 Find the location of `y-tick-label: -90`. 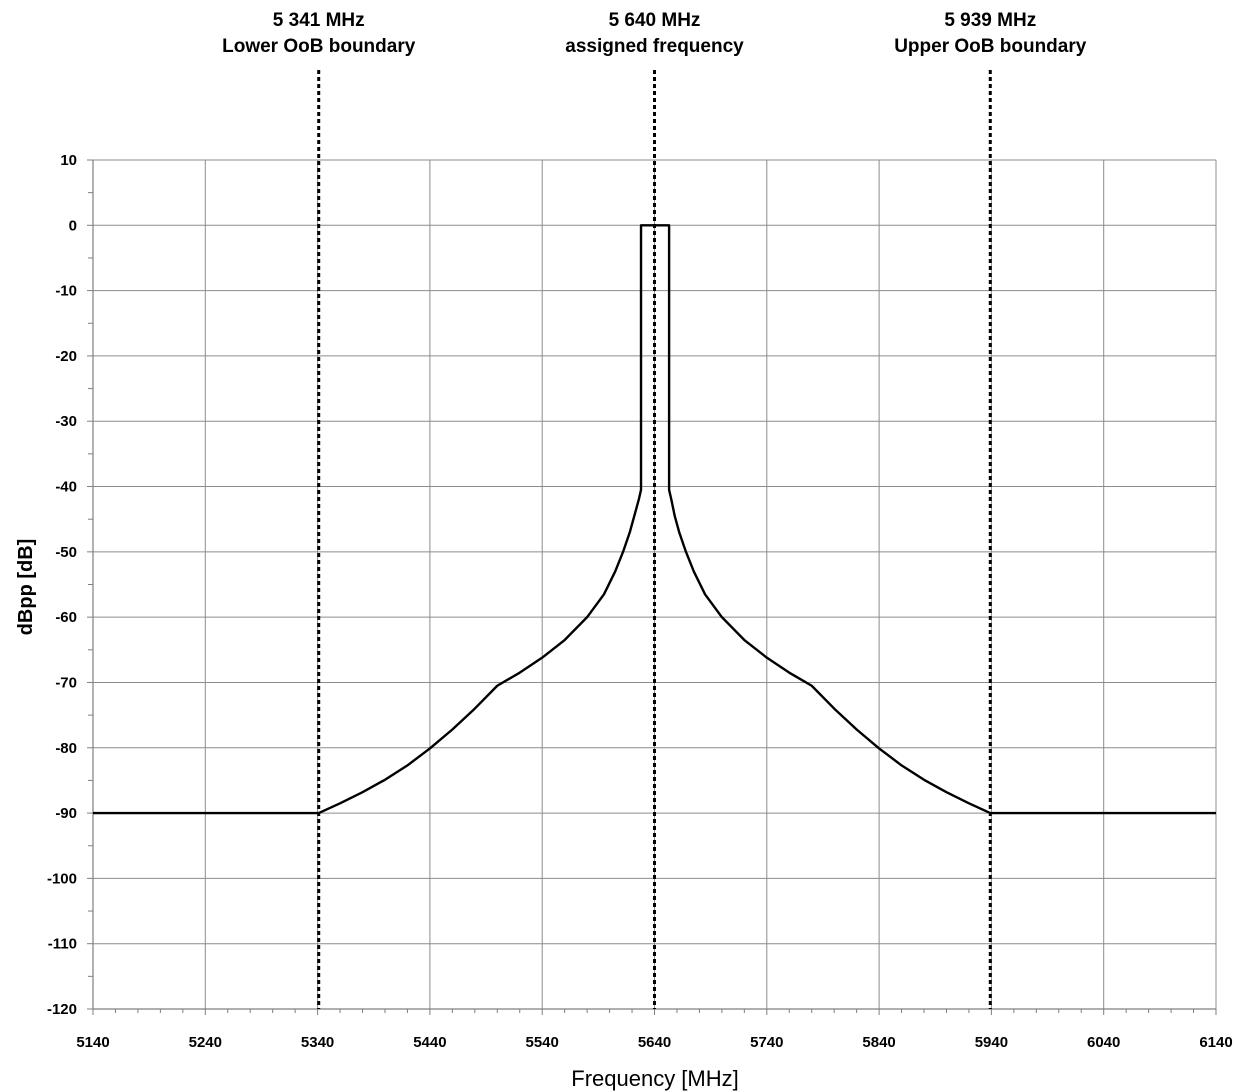

y-tick-label: -90 is located at coordinates (66, 813).